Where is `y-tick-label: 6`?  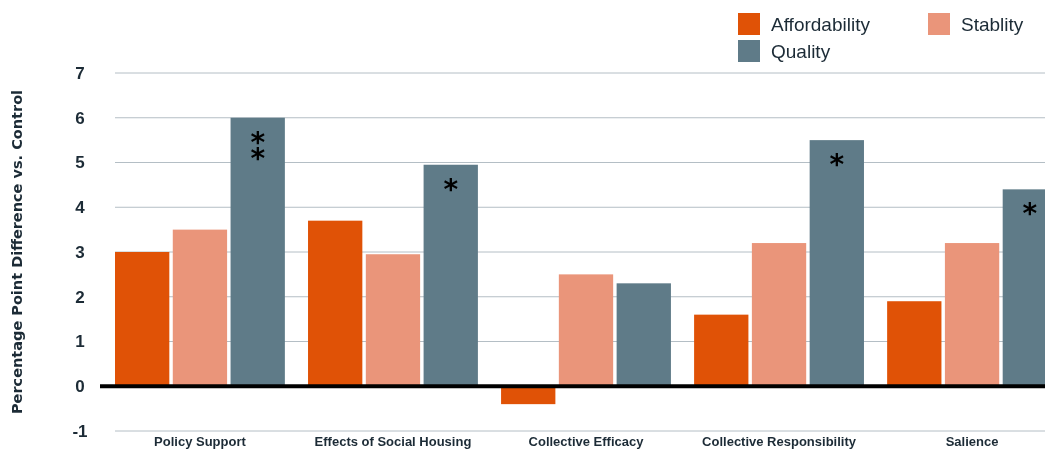 y-tick-label: 6 is located at coordinates (80, 118).